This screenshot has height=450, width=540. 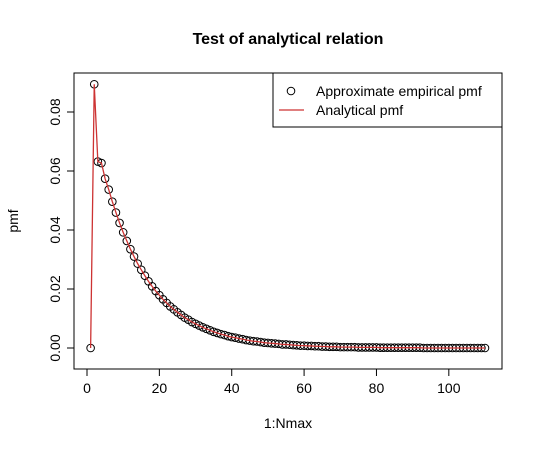 I want to click on x-tick-label: 0, so click(x=87, y=388).